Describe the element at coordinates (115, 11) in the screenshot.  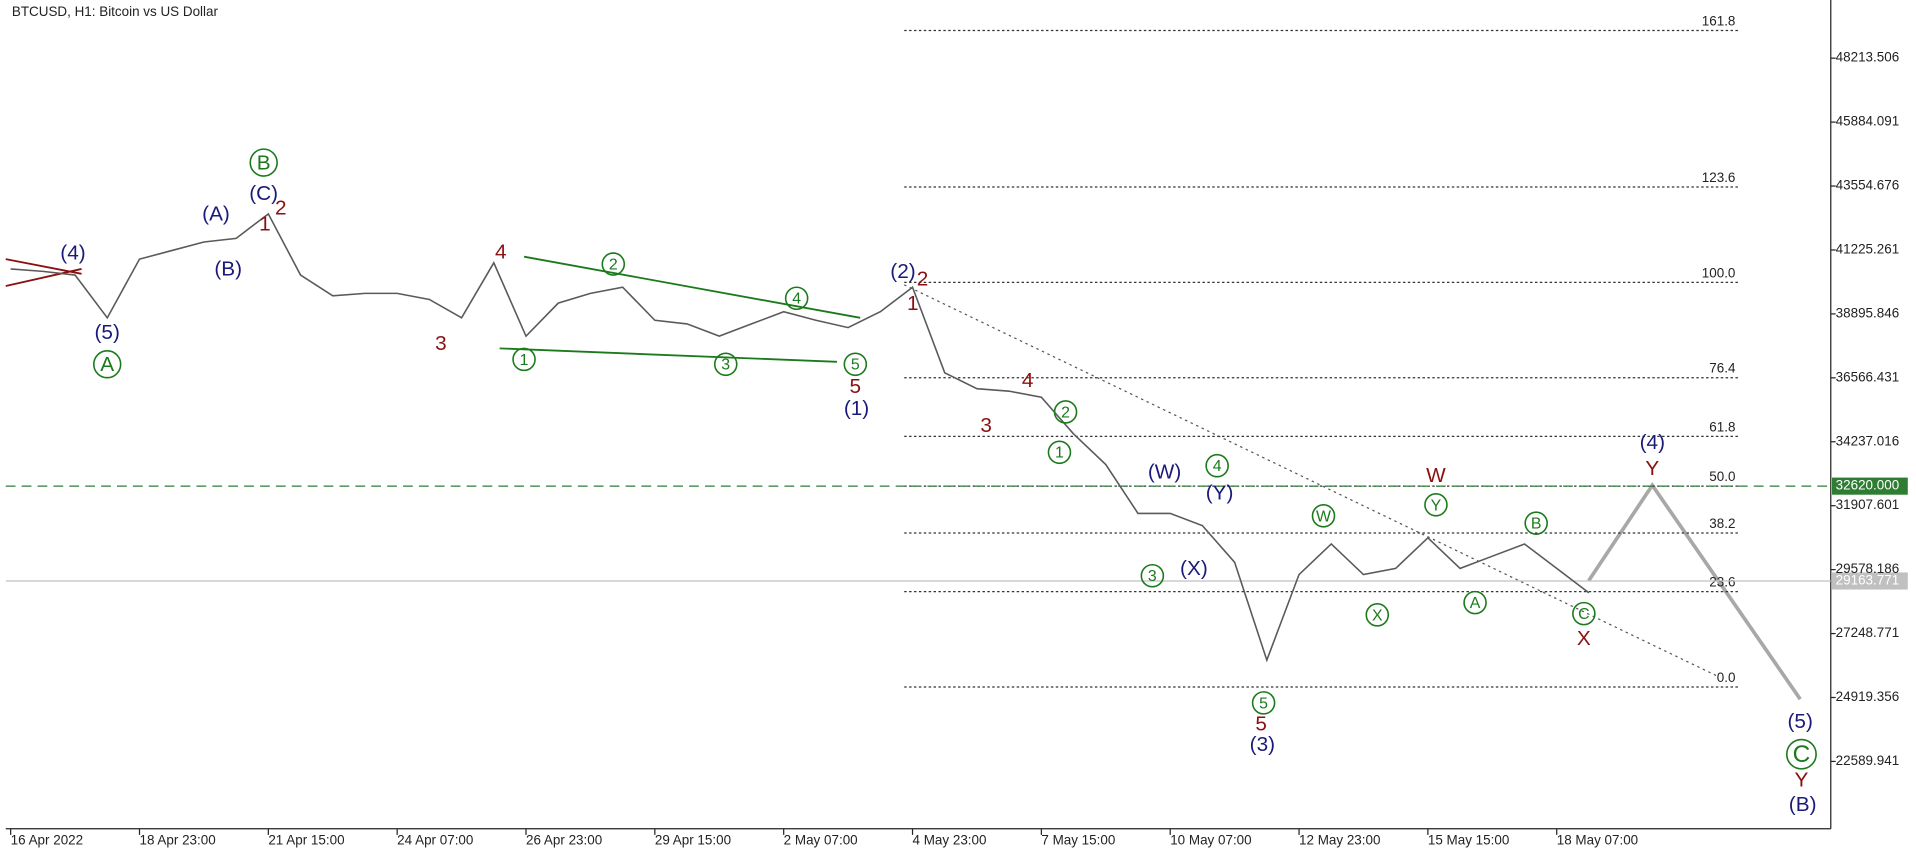
I see `chart-title: BTCUSD, H1: Bitcoin vs US Dollar` at that location.